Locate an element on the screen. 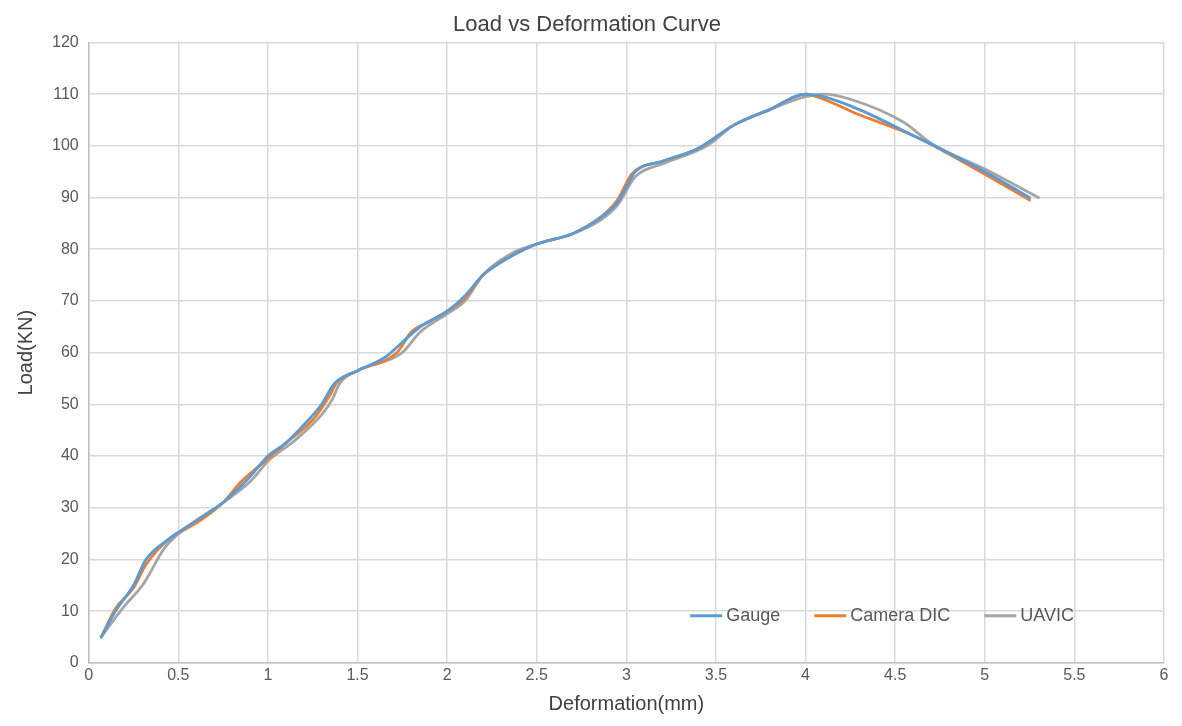 The image size is (1182, 726). x-tick-label: 5.5 is located at coordinates (1074, 674).